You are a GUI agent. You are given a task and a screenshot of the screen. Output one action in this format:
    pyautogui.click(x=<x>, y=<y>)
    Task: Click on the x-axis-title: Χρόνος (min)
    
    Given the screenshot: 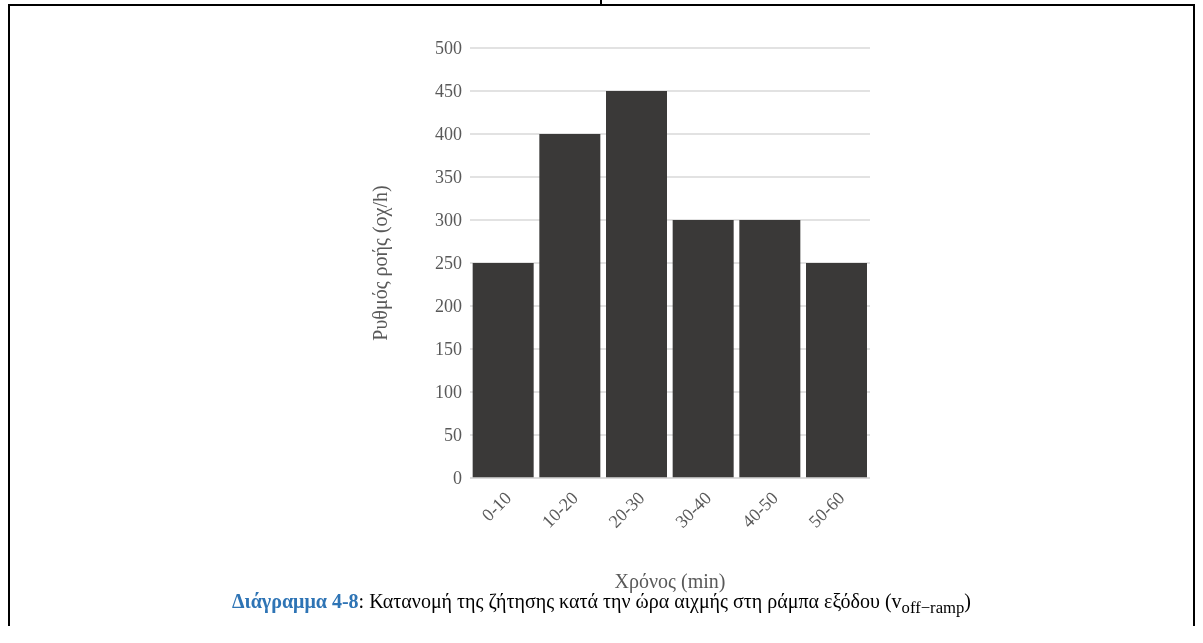 What is the action you would take?
    pyautogui.click(x=670, y=581)
    